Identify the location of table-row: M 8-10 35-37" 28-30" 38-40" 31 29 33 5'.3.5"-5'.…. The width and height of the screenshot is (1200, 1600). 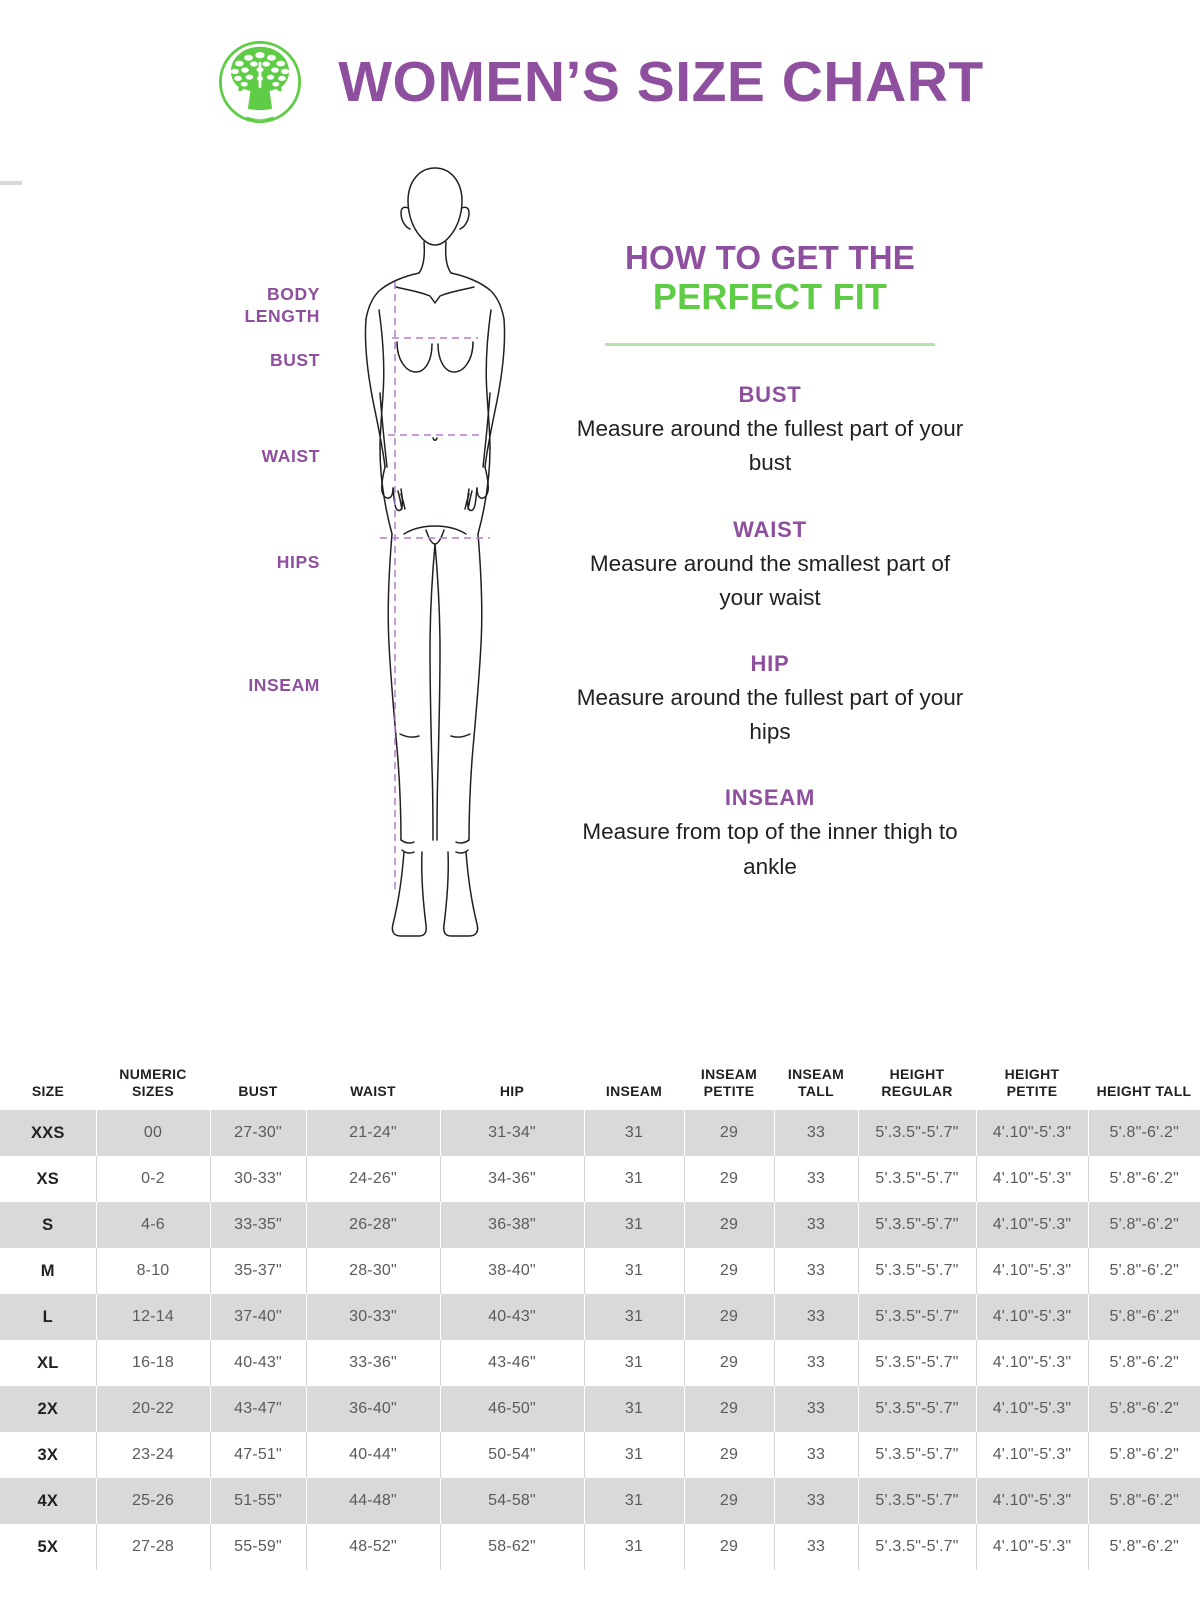
(600, 1271).